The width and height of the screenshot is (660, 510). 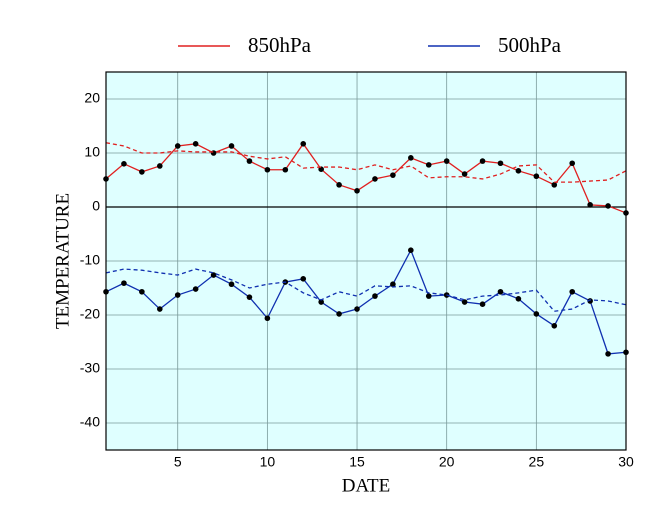 What do you see at coordinates (92, 152) in the screenshot?
I see `y-tick-label: 10` at bounding box center [92, 152].